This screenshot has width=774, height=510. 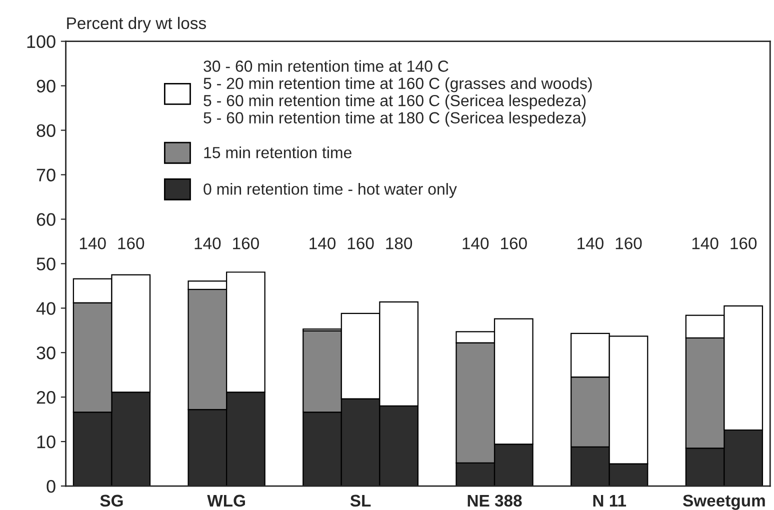 I want to click on y-tick-label: 60, so click(x=46, y=219).